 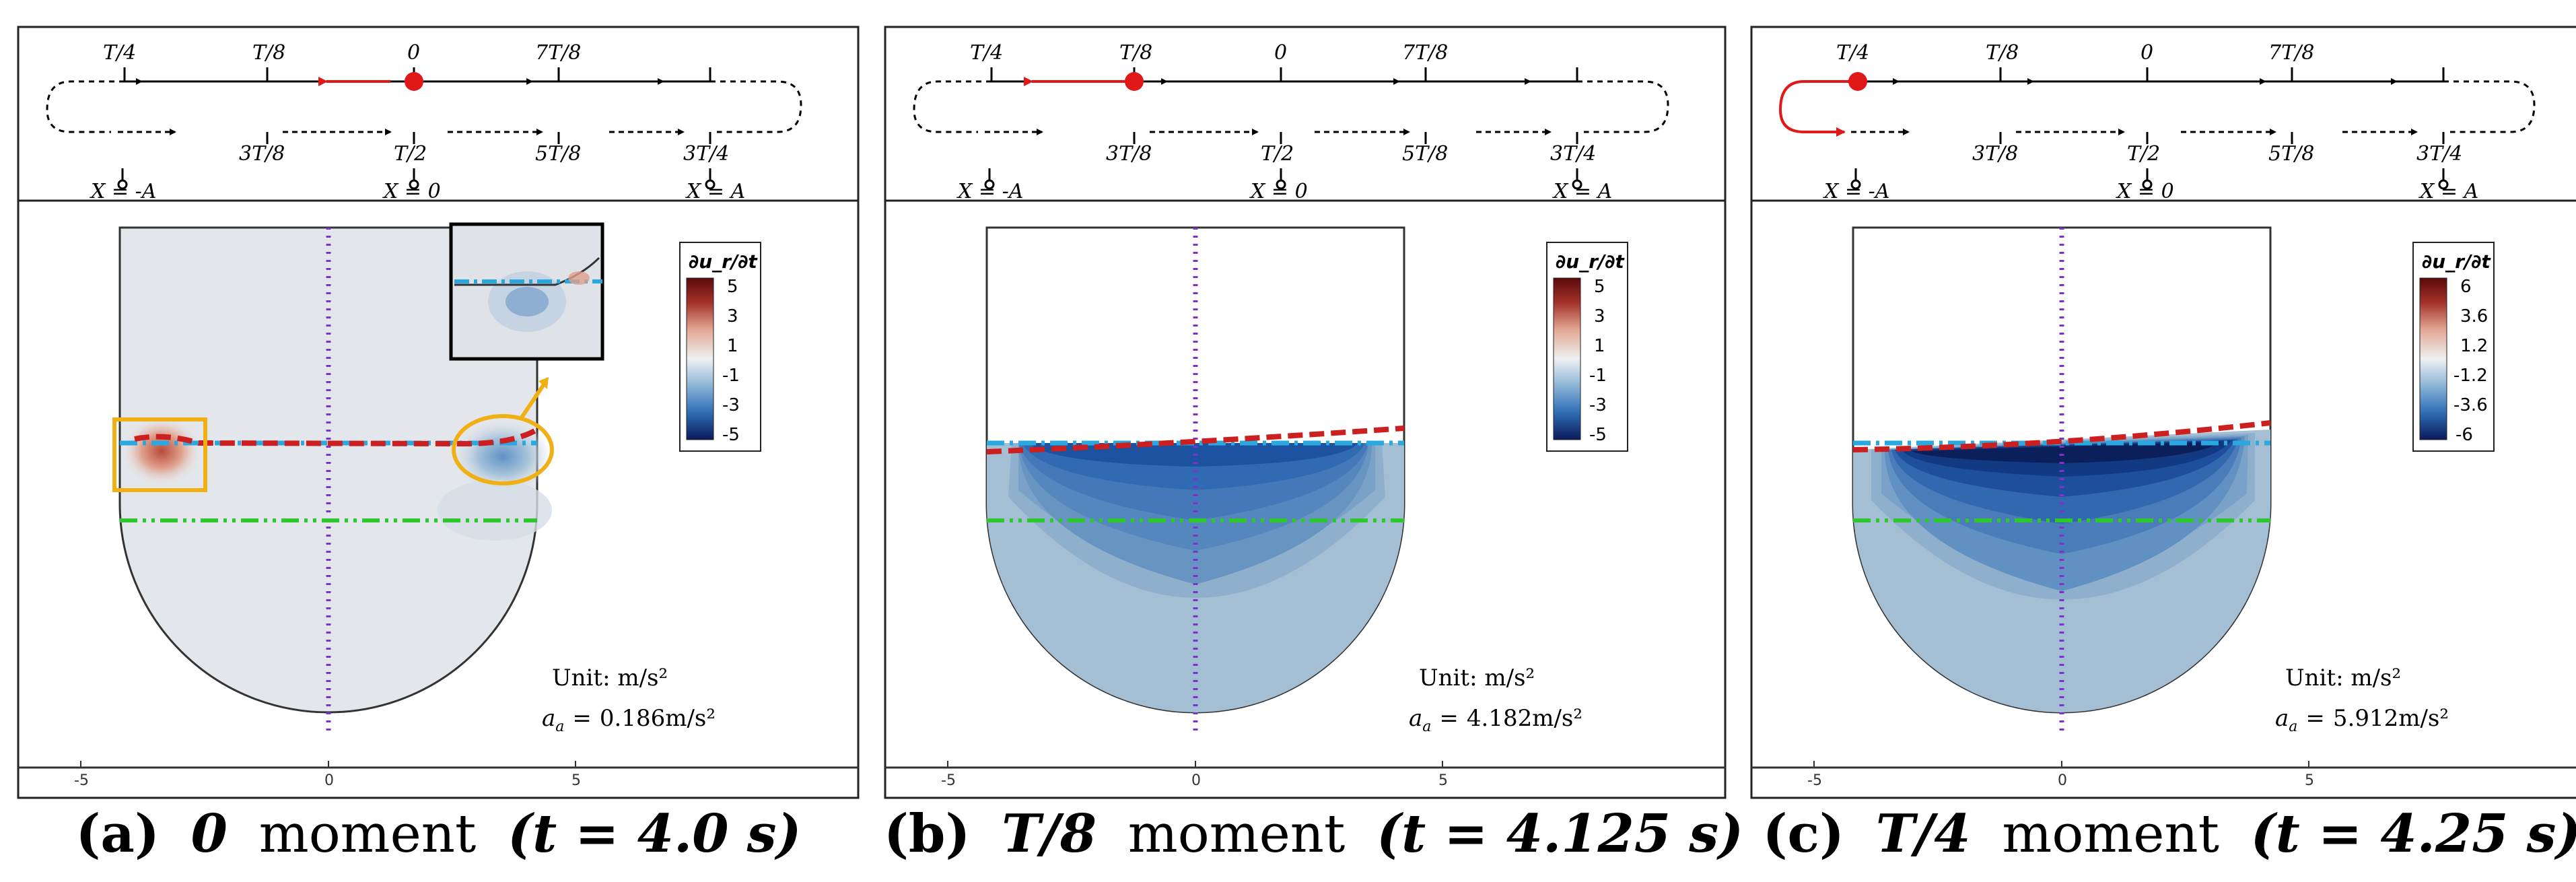 I want to click on legend-tick: 1.2, so click(x=2474, y=346).